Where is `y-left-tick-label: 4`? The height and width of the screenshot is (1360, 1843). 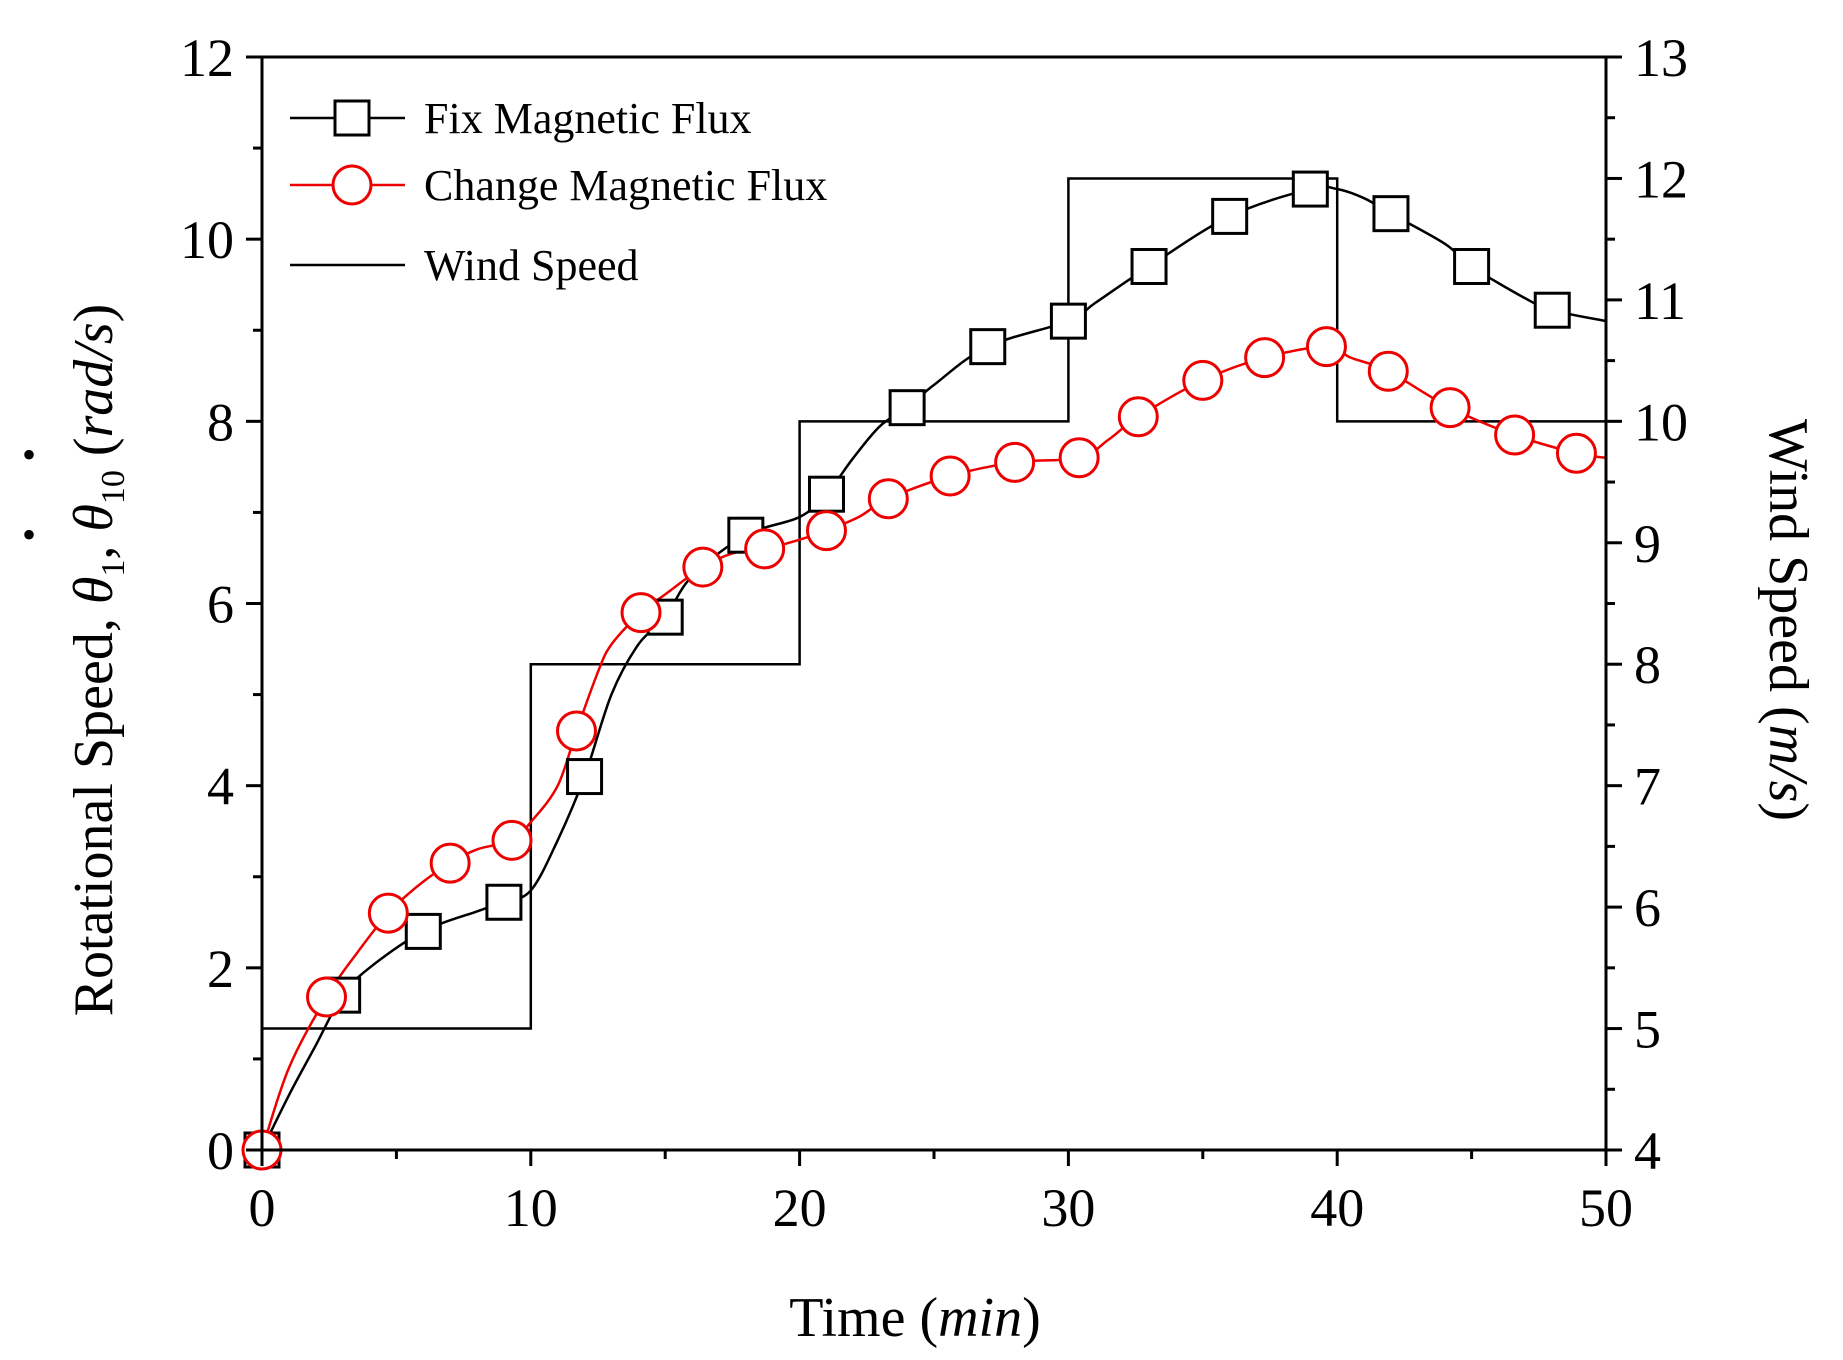 y-left-tick-label: 4 is located at coordinates (220, 787).